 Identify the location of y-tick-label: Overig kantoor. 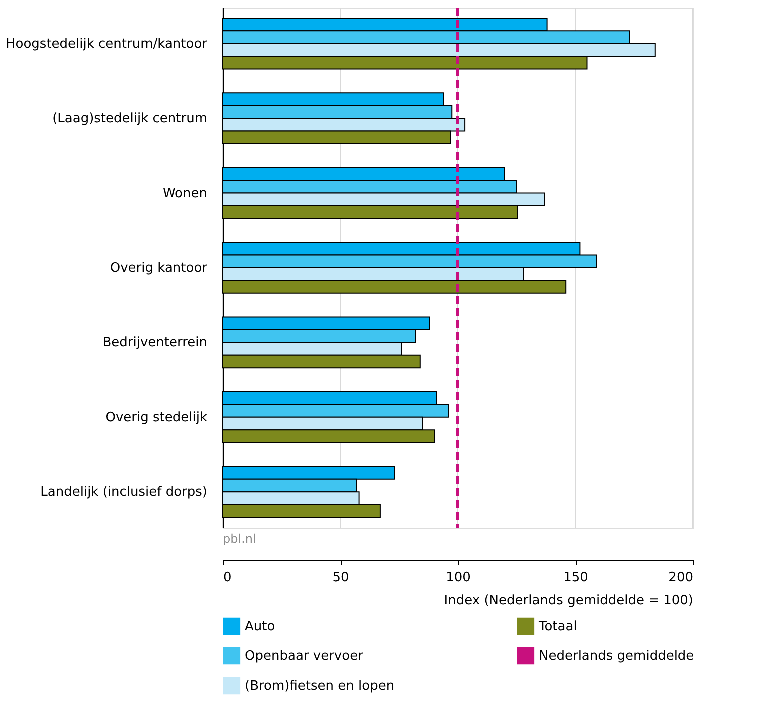
(159, 268).